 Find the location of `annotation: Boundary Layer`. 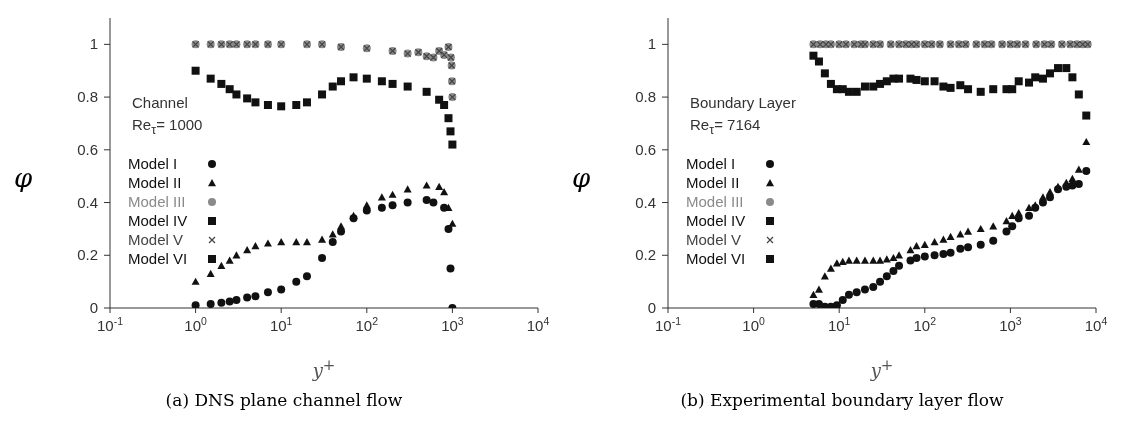

annotation: Boundary Layer is located at coordinates (743, 103).